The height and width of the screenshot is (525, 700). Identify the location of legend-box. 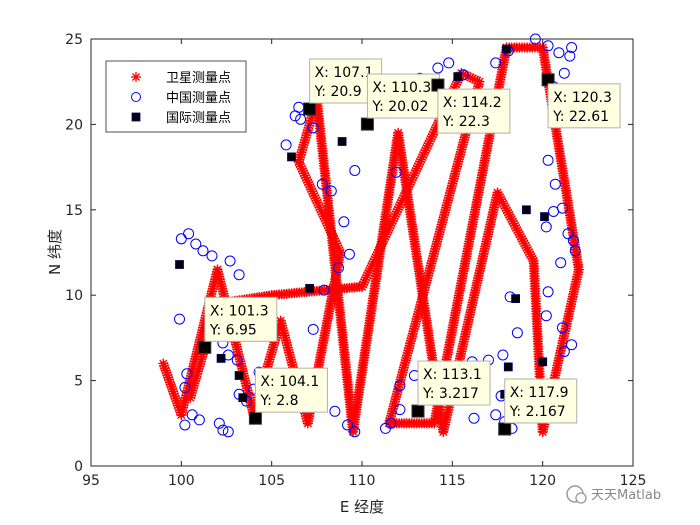
(176, 96).